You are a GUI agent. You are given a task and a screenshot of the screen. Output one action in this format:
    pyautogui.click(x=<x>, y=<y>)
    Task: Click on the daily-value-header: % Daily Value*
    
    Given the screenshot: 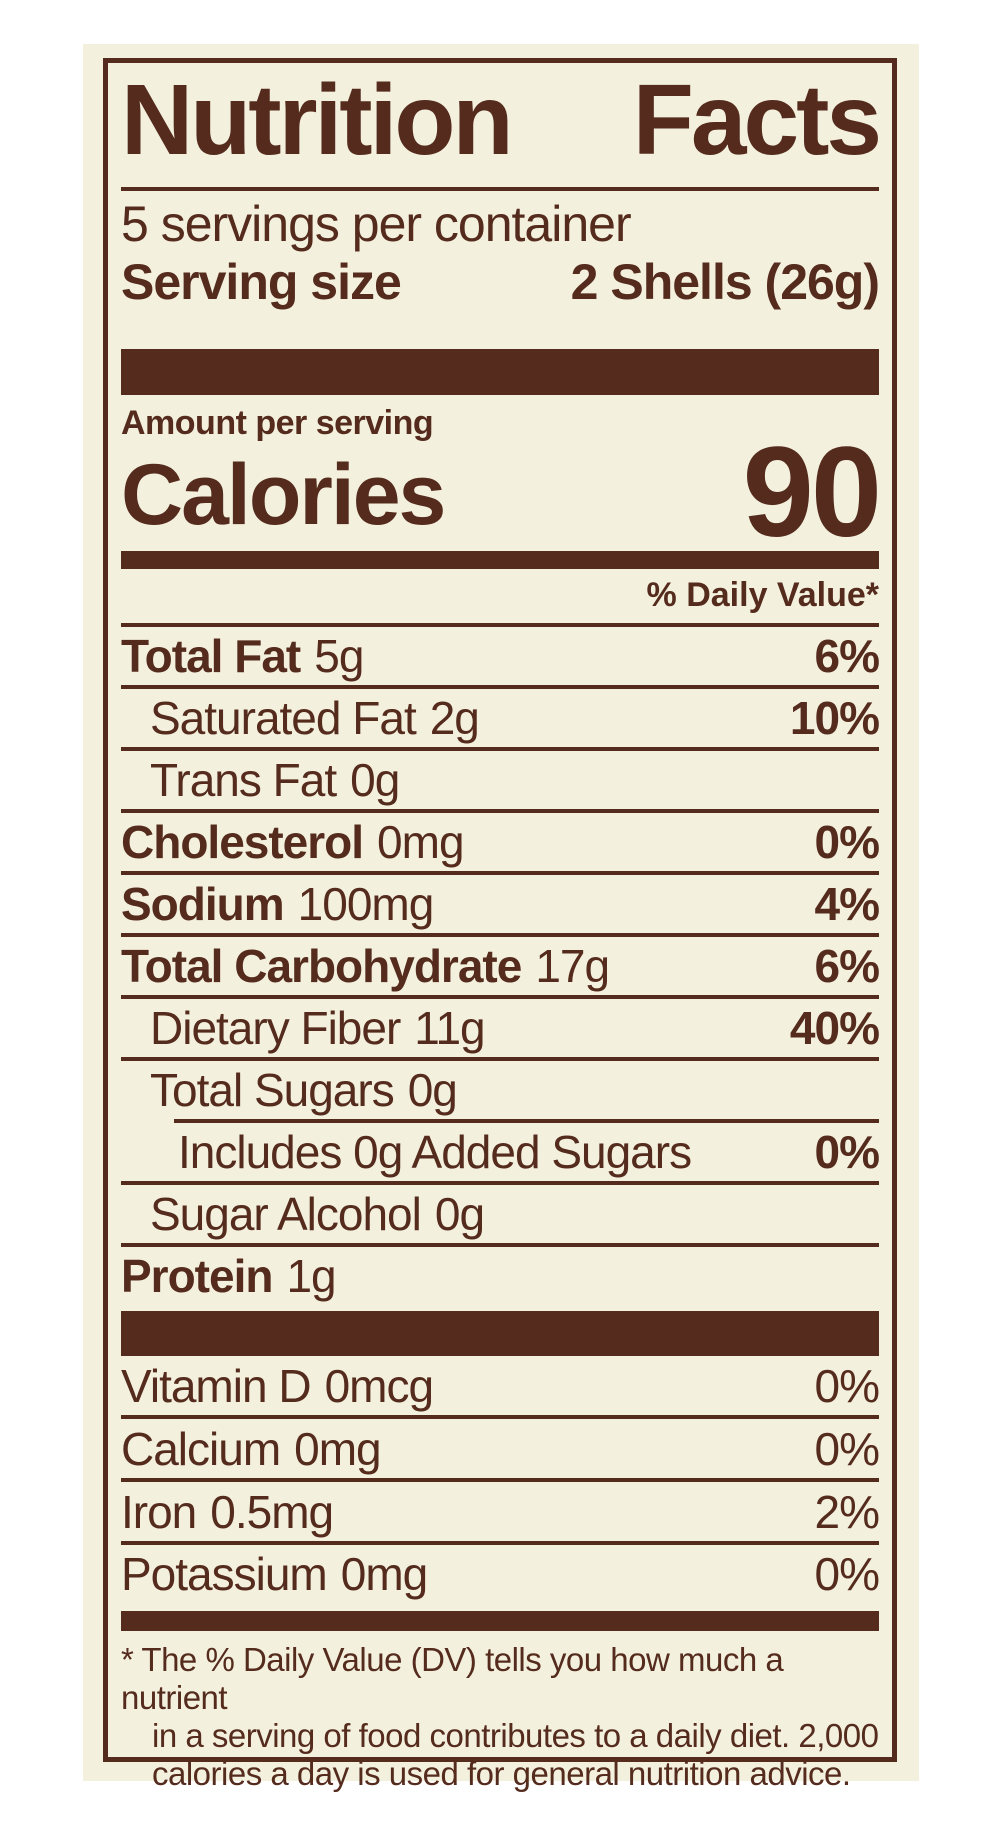 What is the action you would take?
    pyautogui.click(x=500, y=598)
    